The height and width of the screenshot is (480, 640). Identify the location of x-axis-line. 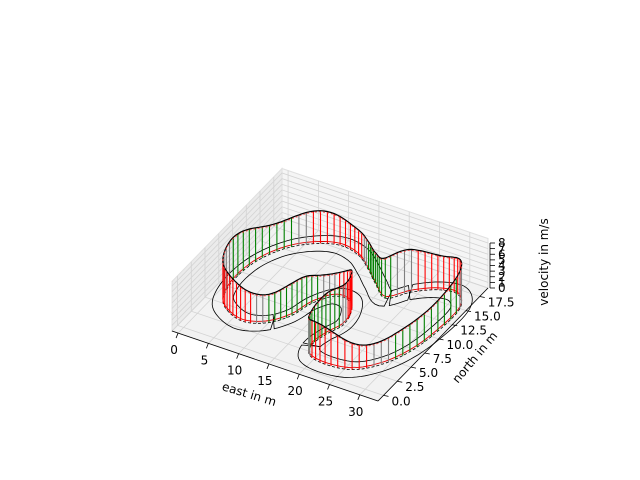
(275, 366).